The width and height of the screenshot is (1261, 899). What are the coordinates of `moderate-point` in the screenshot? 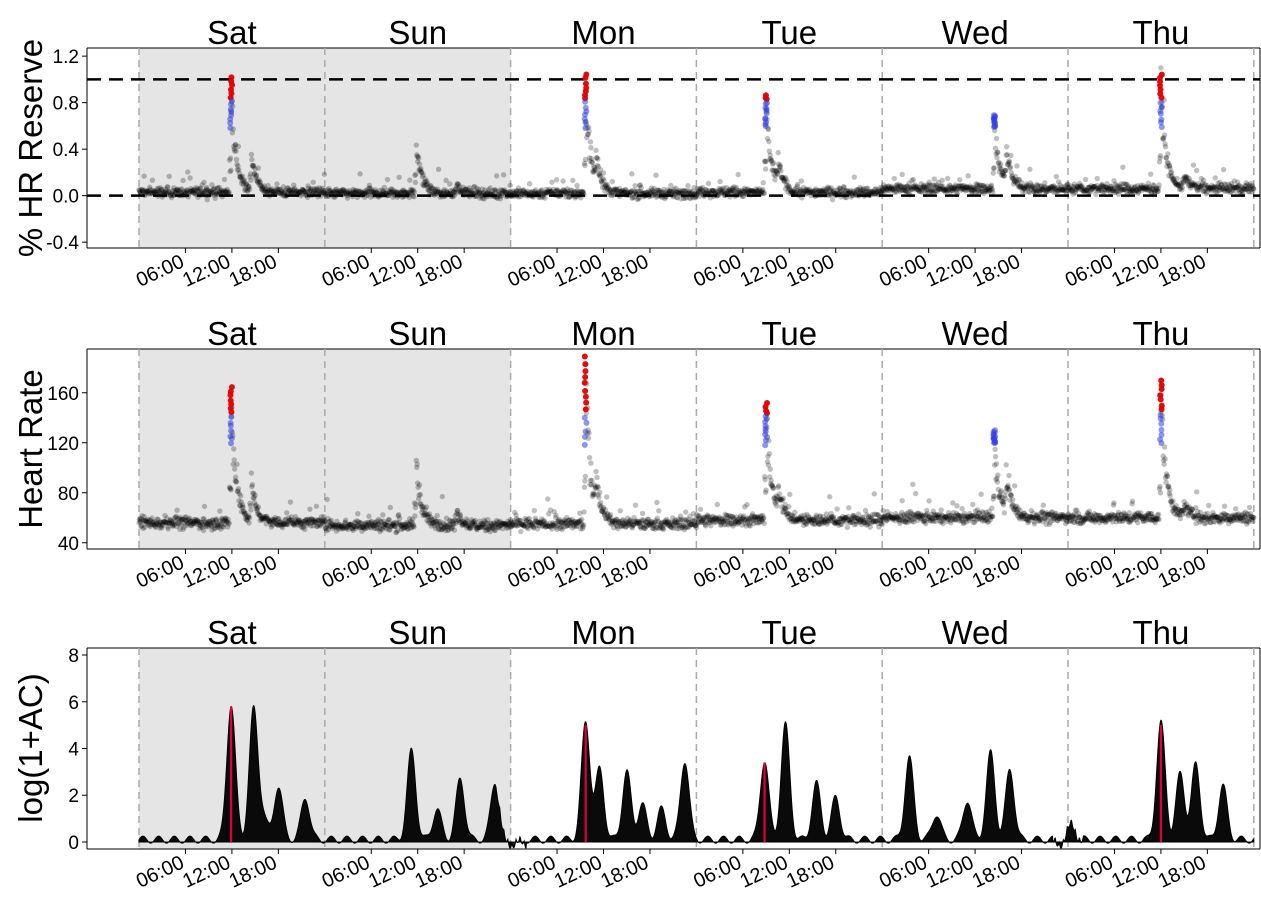 It's located at (584, 444).